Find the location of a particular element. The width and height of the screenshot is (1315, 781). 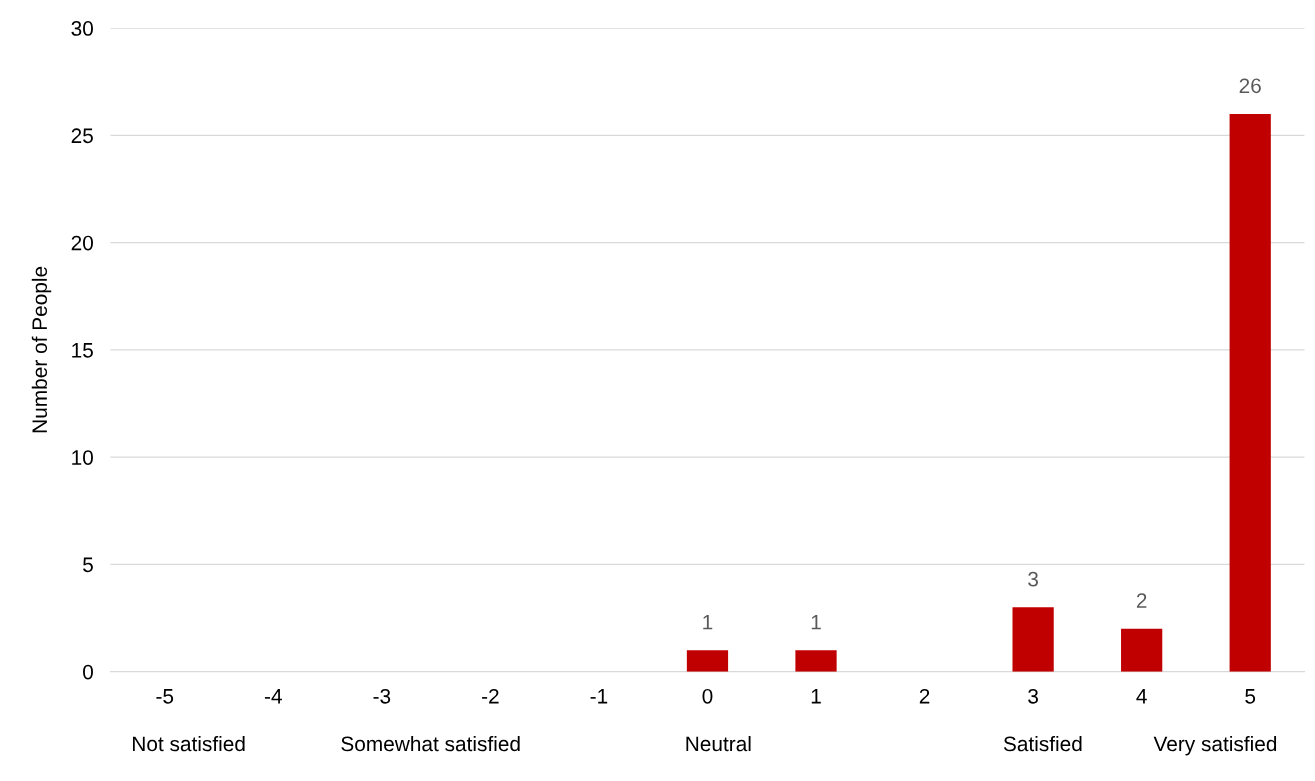

x-tick-label: -3 is located at coordinates (382, 696).